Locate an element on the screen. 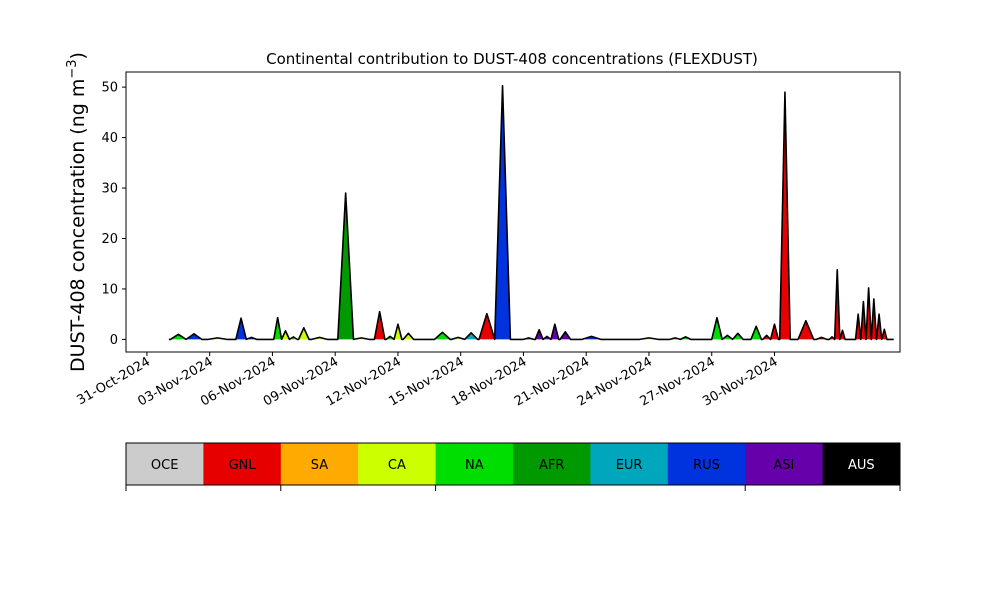  legend-label-rus: RUS is located at coordinates (706, 465).